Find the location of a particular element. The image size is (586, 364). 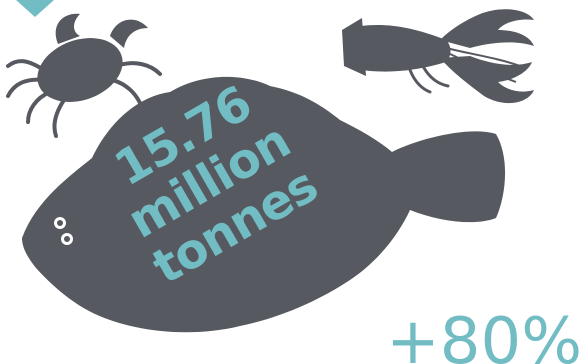

crab-icon is located at coordinates (84, 75).